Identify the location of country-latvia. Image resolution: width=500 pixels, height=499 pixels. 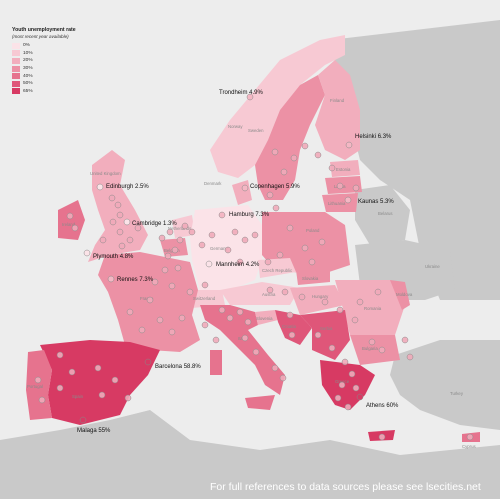
(343, 185).